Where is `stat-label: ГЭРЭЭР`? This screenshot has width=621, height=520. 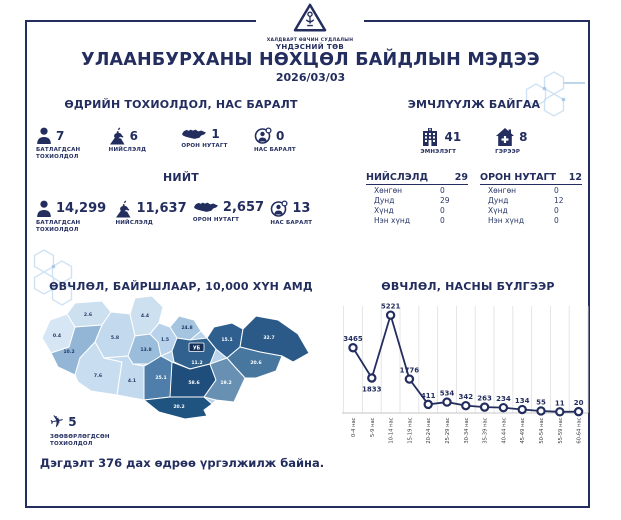
stat-label: ГЭРЭЭР is located at coordinates (508, 152).